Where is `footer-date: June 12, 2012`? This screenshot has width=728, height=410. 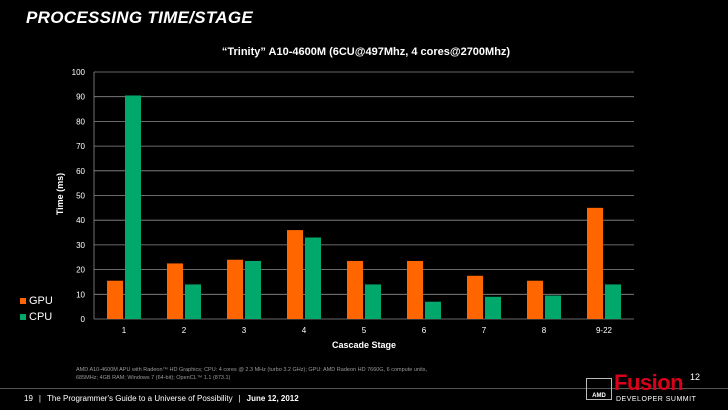
footer-date: June 12, 2012 is located at coordinates (272, 398).